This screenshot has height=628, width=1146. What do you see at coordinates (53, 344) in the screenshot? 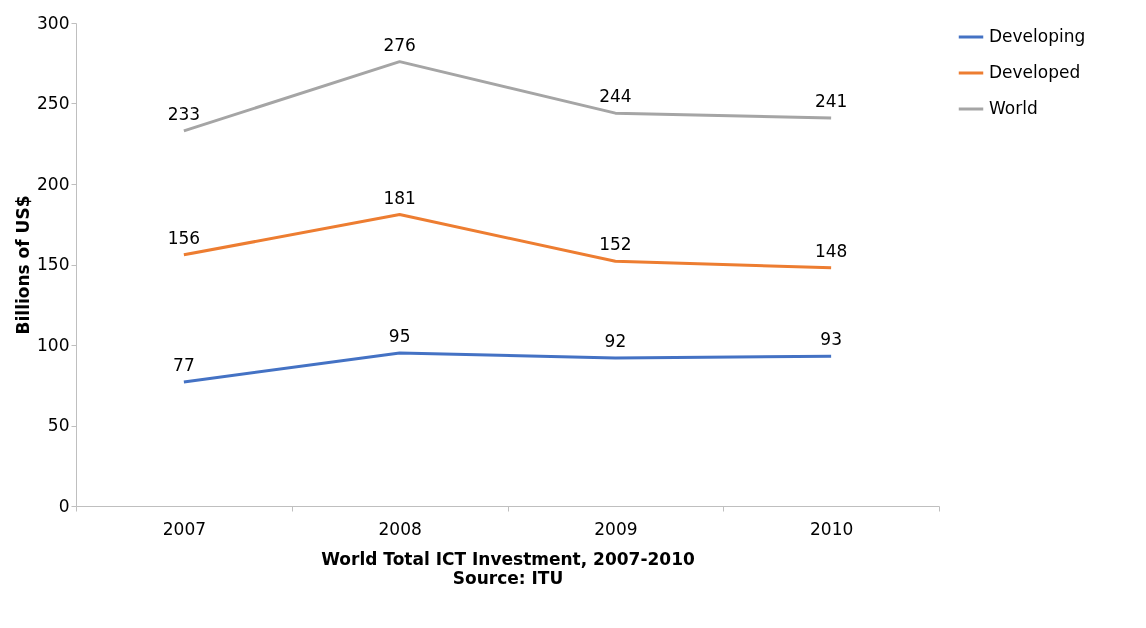
I see `y-tick-label: 100` at bounding box center [53, 344].